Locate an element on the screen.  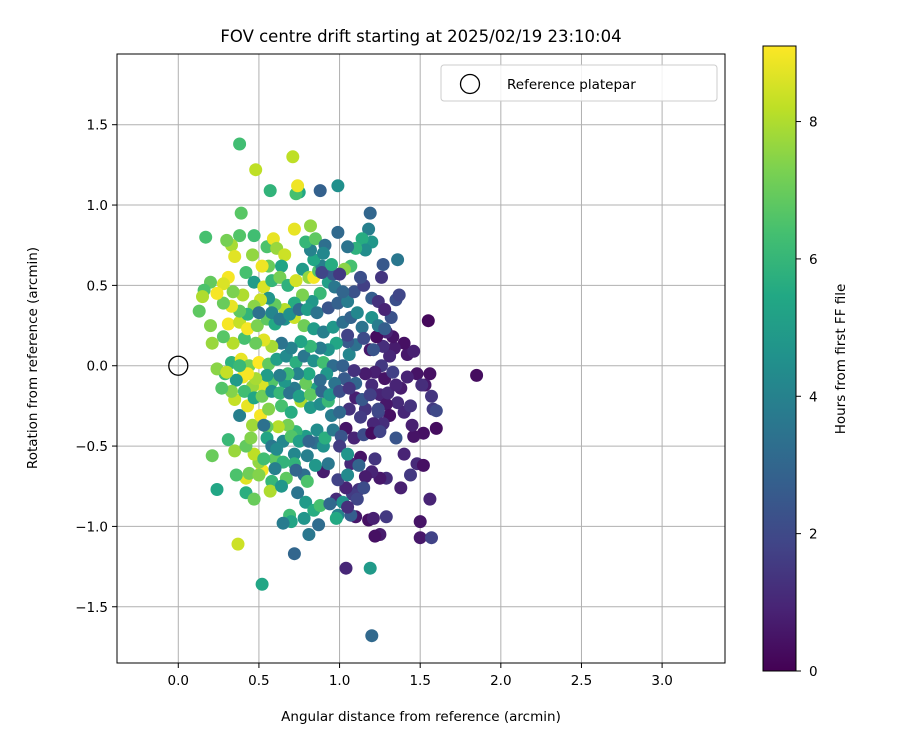
y-axis-ticks: −1.5 −1.0 −0.5 0.0 0.5 1.0 1.5 is located at coordinates (96, 367).